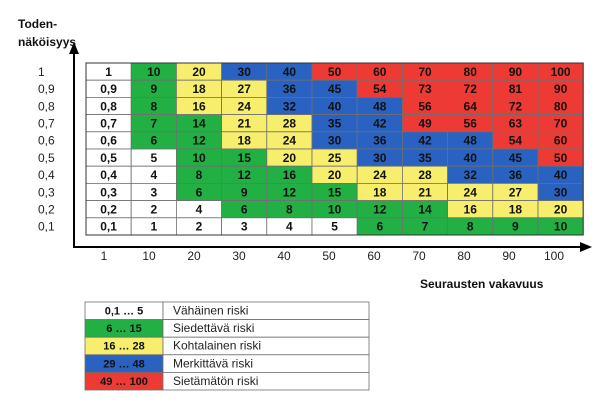 Image resolution: width=608 pixels, height=415 pixels. Describe the element at coordinates (108, 210) in the screenshot. I see `cell-value: 0,2` at that location.